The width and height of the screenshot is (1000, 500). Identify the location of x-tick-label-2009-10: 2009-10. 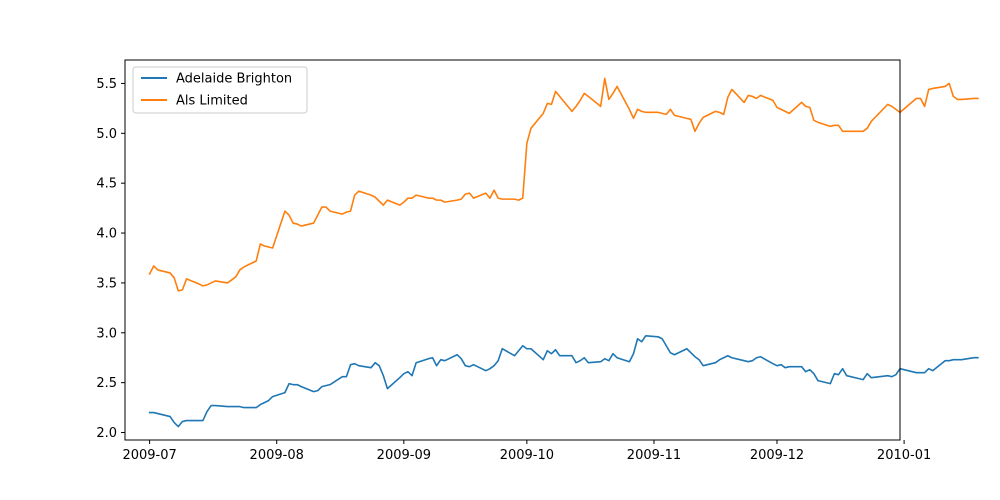
(527, 455).